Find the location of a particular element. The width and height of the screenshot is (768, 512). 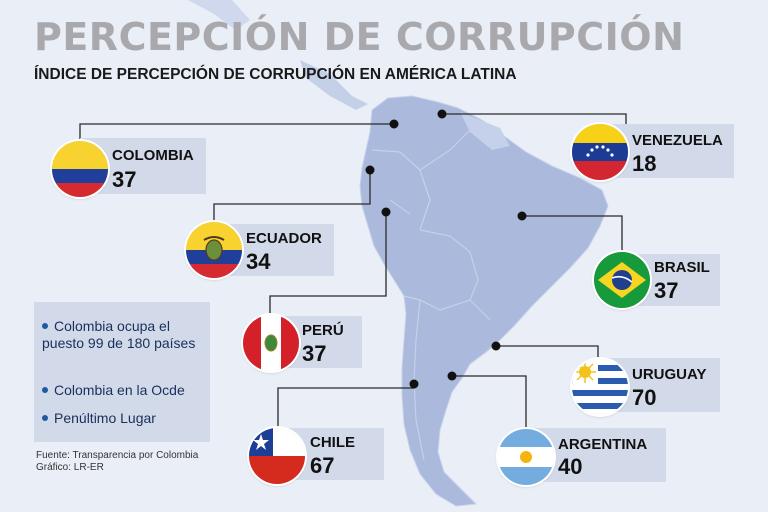

brazil-flag-icon is located at coordinates (622, 280).